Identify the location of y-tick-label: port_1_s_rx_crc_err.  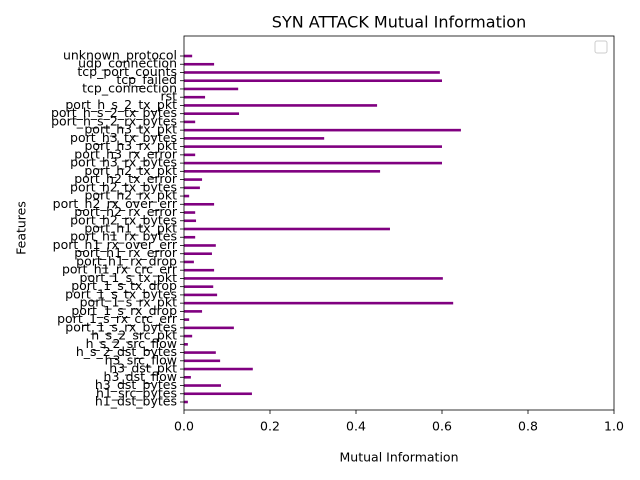
(117, 318).